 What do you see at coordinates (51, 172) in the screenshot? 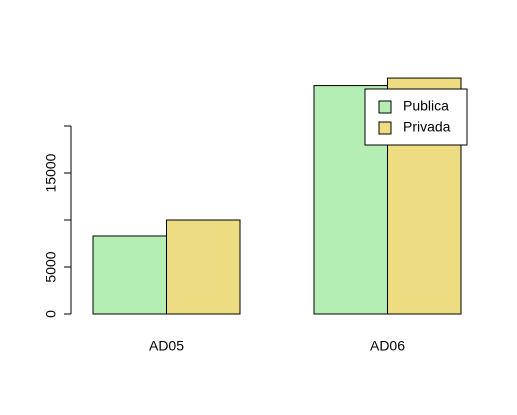
I see `y-tick-label: 15000` at bounding box center [51, 172].